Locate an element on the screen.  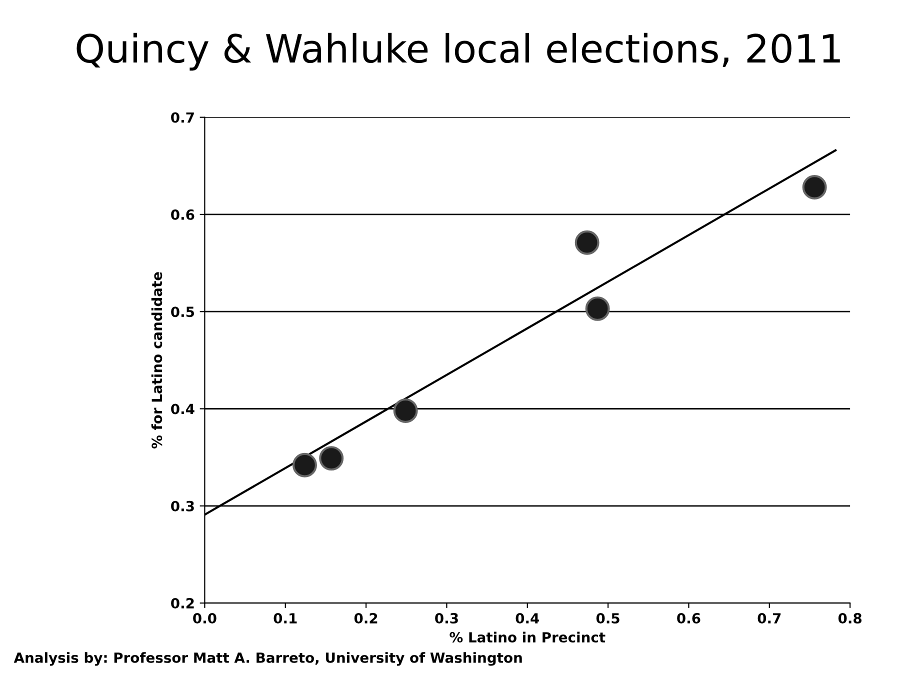
y-tick-label: 0.4 is located at coordinates (182, 409).